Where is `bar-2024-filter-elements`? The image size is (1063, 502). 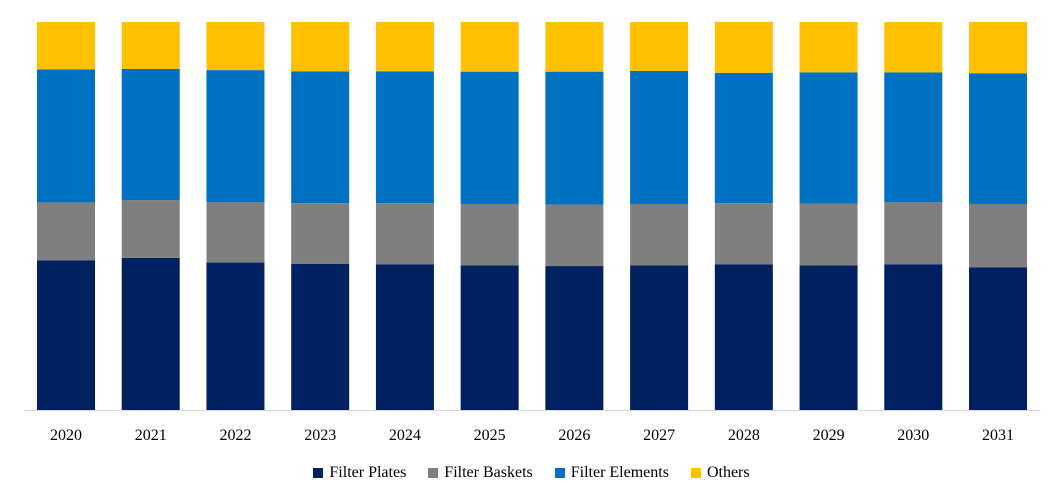
bar-2024-filter-elements is located at coordinates (404, 137).